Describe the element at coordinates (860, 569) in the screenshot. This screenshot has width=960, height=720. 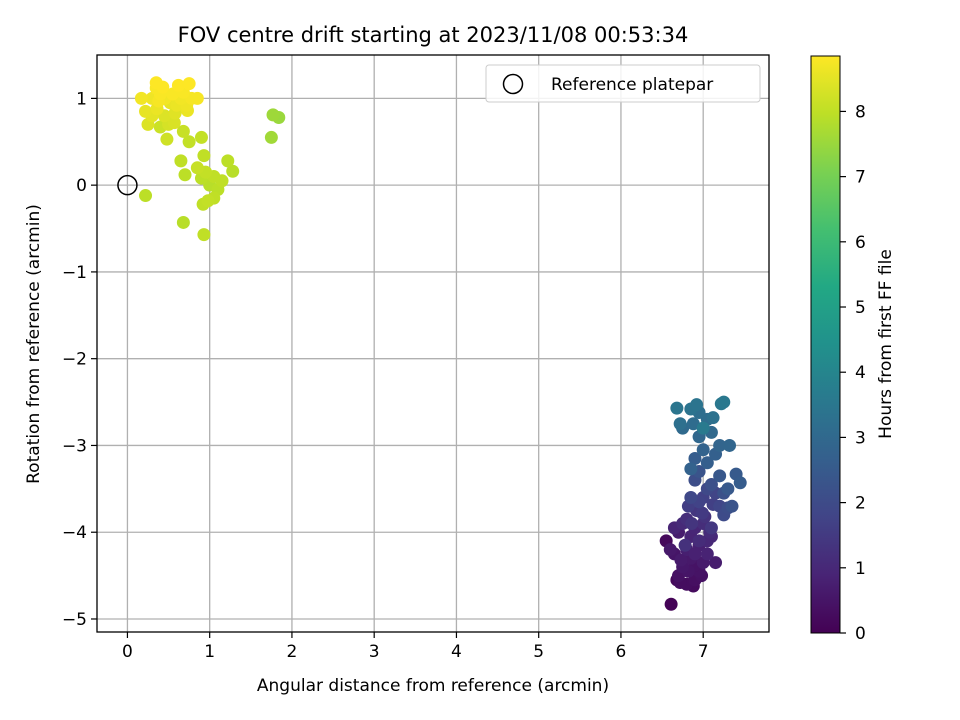
I see `colorbar-tick-label: 1` at that location.